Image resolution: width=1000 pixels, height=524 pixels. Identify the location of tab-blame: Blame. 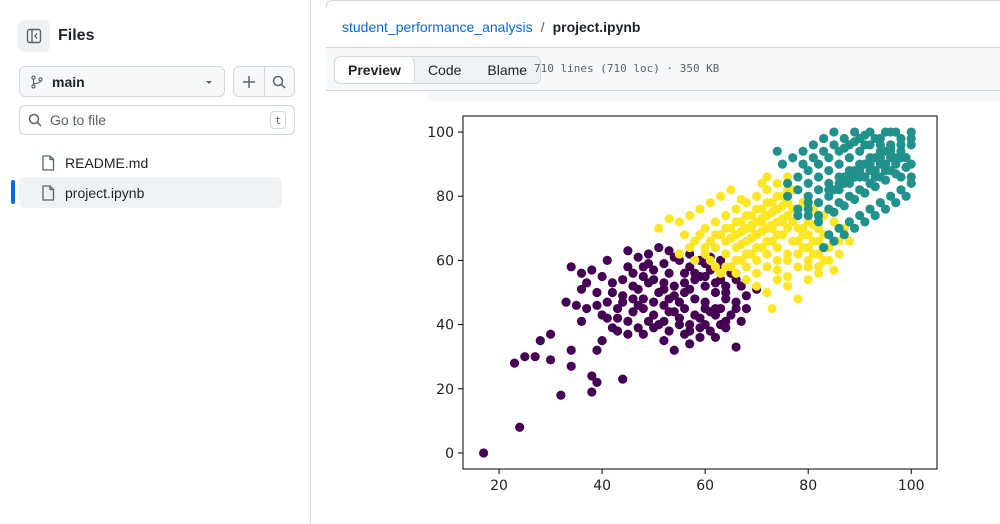
(507, 70).